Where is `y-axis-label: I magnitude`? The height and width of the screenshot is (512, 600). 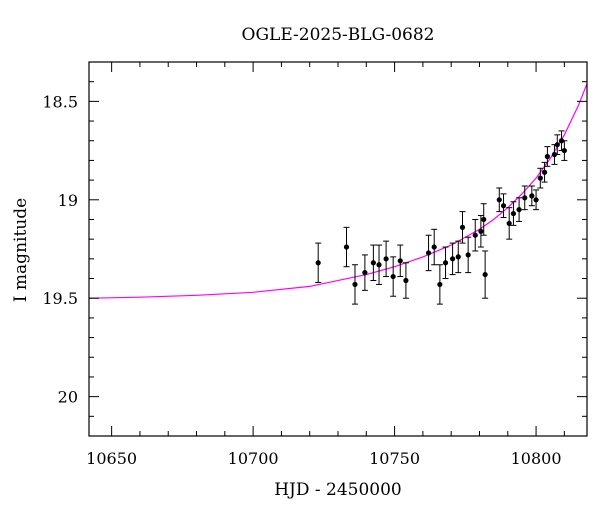
y-axis-label: I magnitude is located at coordinates (21, 250).